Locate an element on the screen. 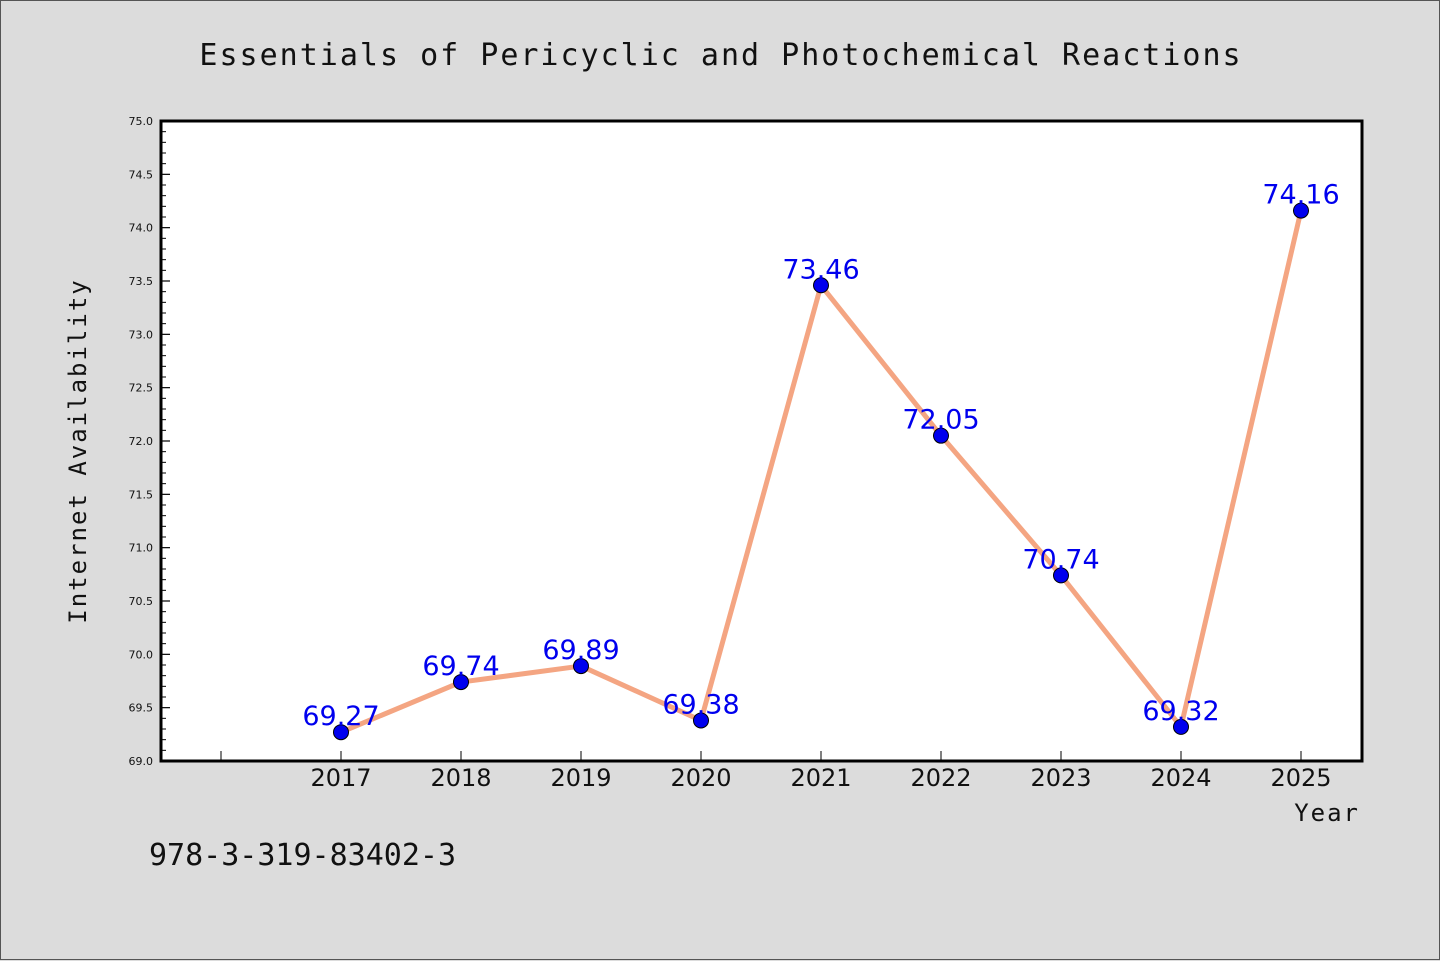  data-label: 72.05 is located at coordinates (940, 420).